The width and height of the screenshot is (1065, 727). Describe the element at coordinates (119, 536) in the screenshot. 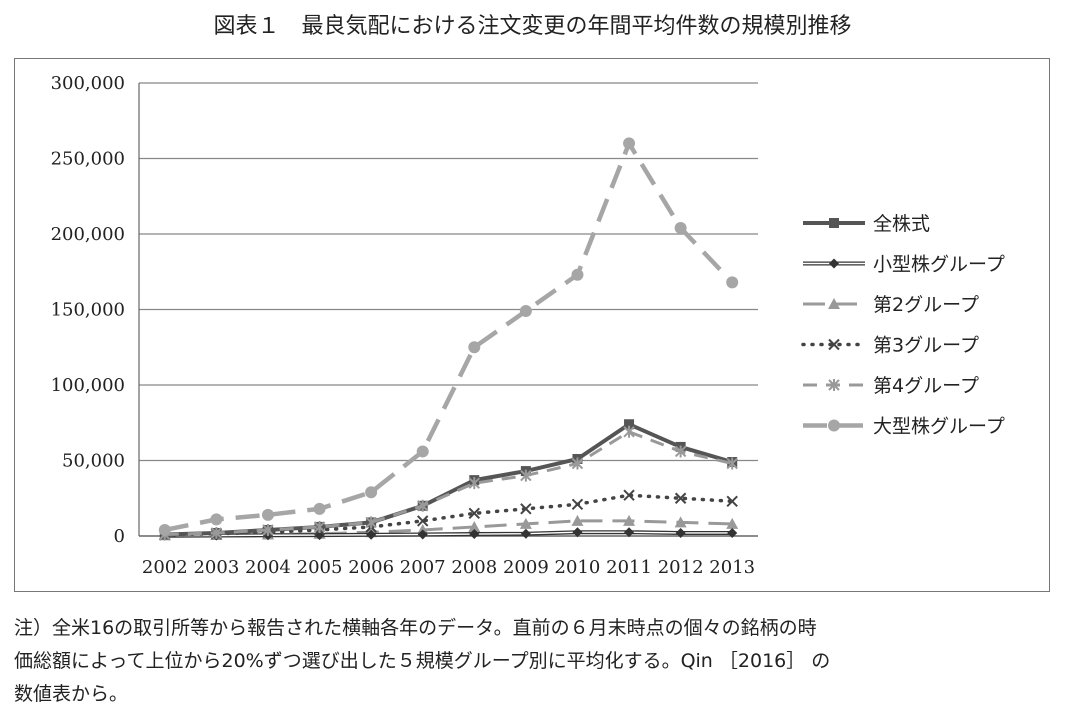

I see `y-tick-label: 0` at that location.